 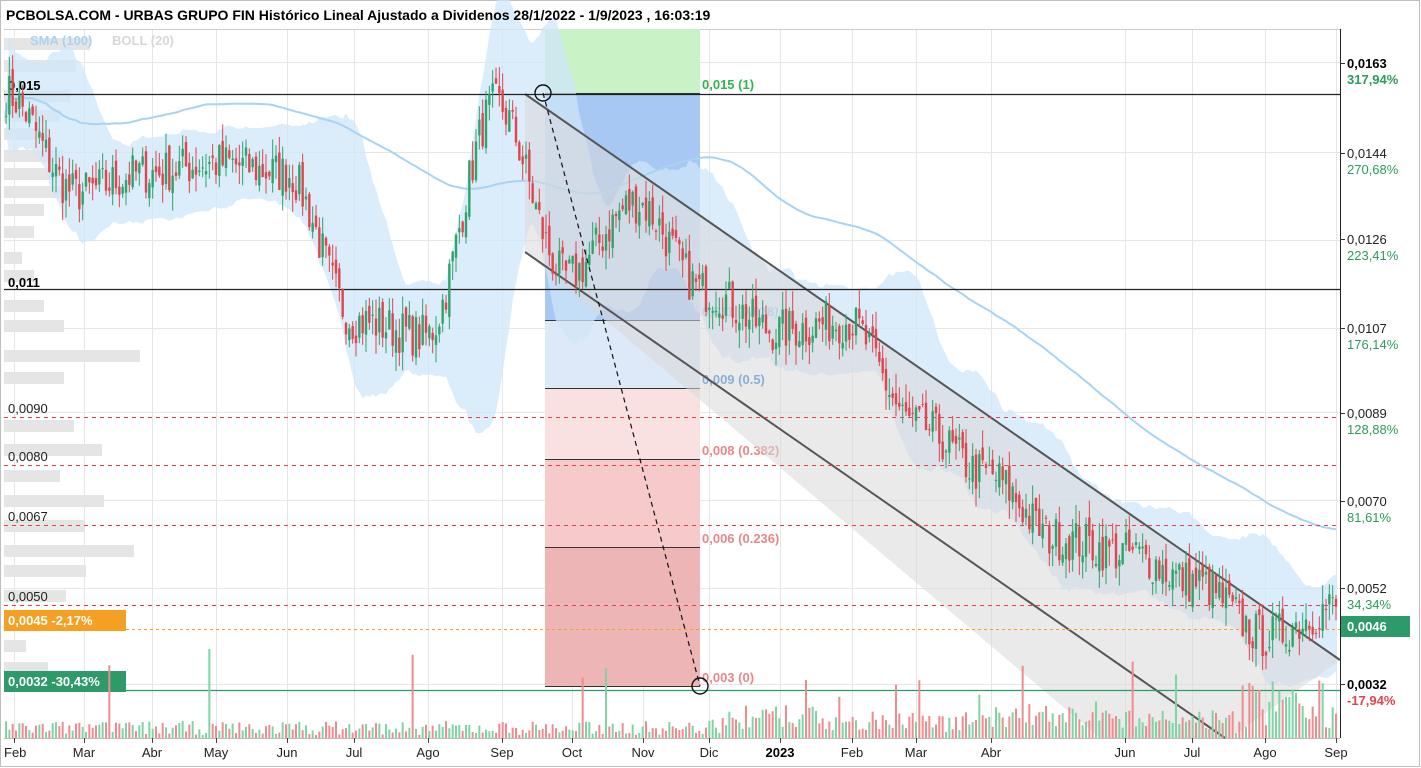 What do you see at coordinates (621, 389) in the screenshot?
I see `drawing-overlay` at bounding box center [621, 389].